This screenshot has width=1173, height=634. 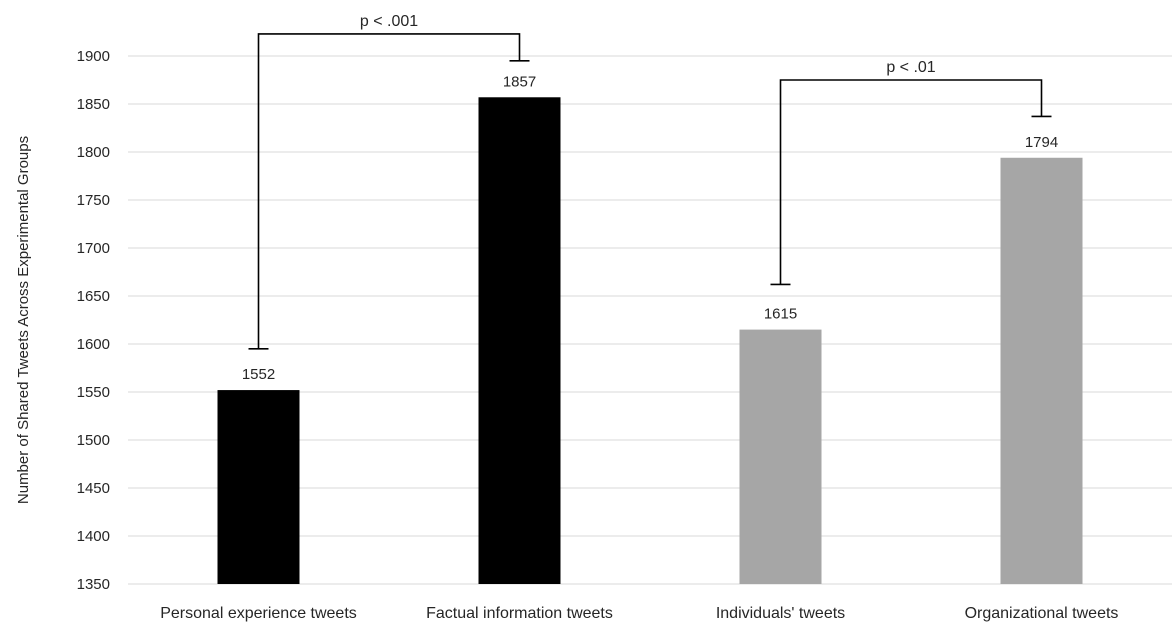 What do you see at coordinates (519, 613) in the screenshot?
I see `category-label: Factual information tweets` at bounding box center [519, 613].